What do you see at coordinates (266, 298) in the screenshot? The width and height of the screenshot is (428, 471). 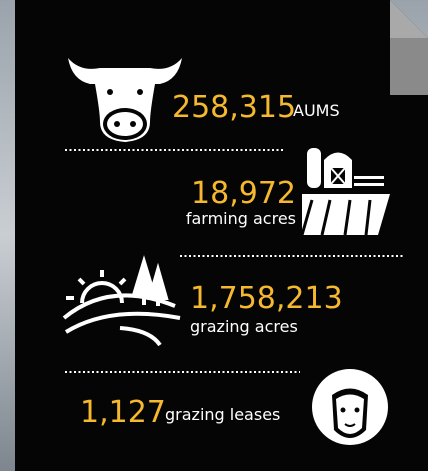 I see `stat-value: 1,758,213` at bounding box center [266, 298].